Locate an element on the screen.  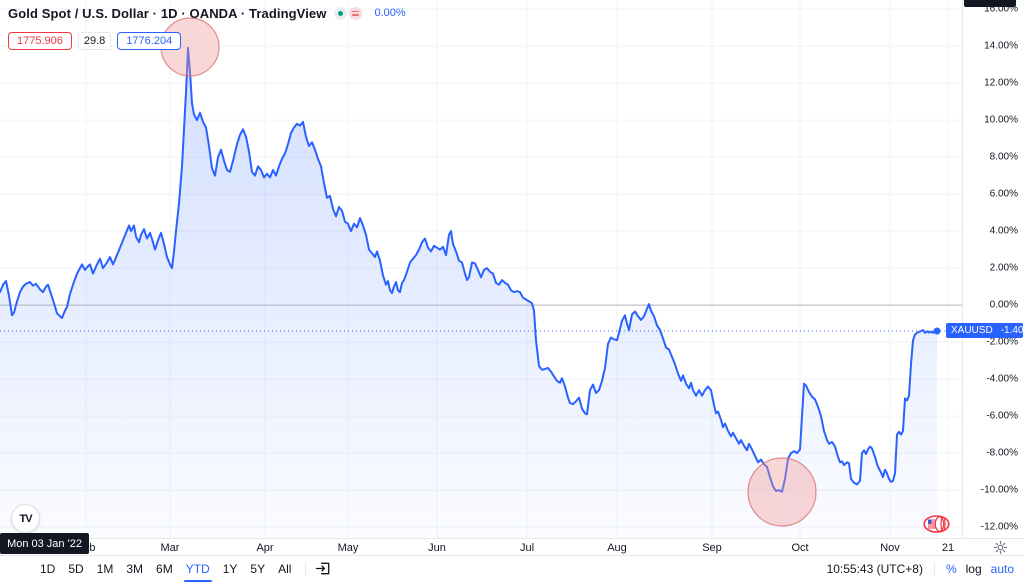
percent-scale-toggle: % is located at coordinates (951, 568).